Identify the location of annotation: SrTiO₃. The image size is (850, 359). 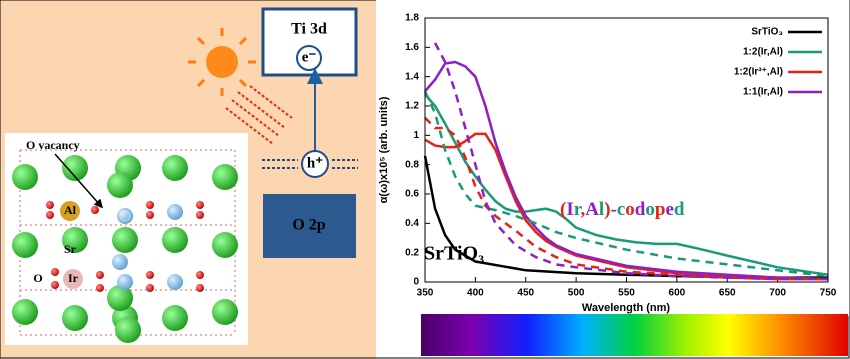
(454, 254).